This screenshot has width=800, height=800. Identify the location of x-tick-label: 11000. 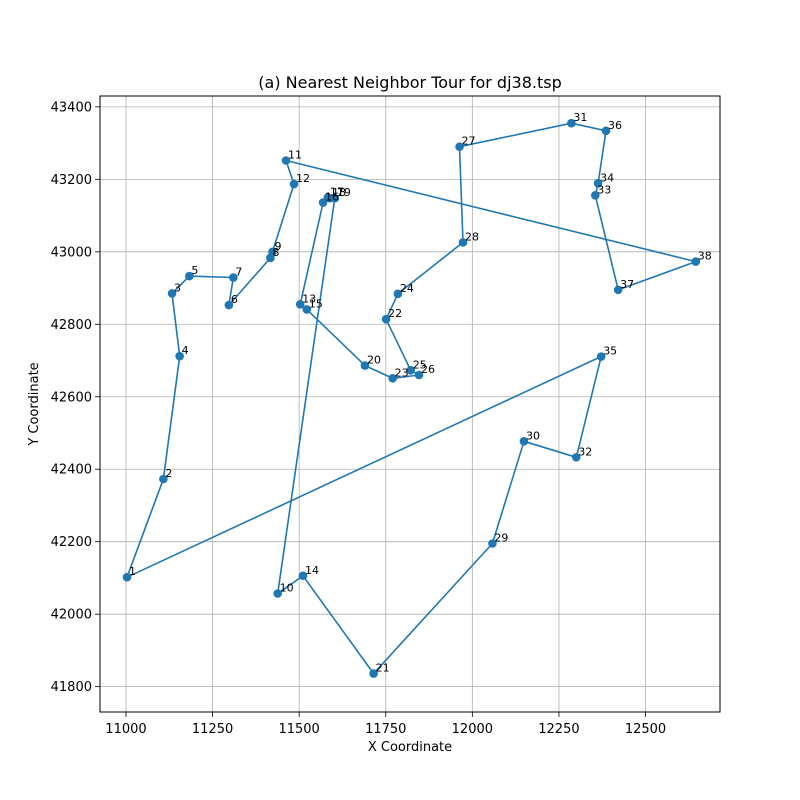
(125, 729).